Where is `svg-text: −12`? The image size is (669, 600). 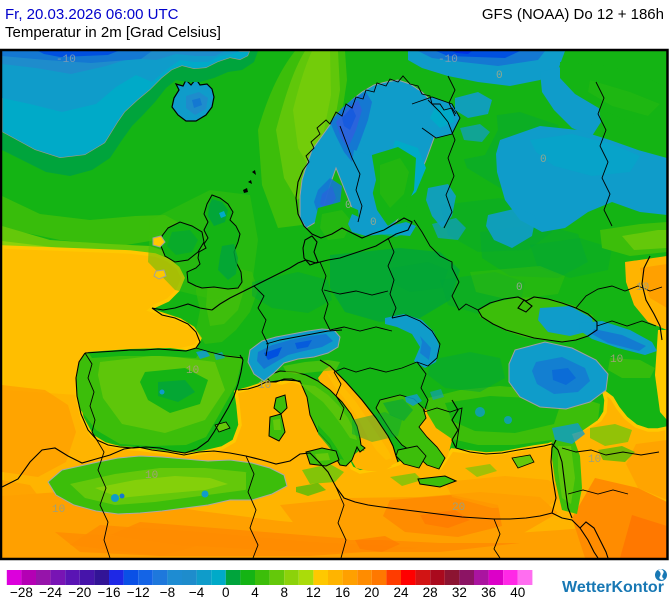 svg-text: −12 is located at coordinates (138, 592).